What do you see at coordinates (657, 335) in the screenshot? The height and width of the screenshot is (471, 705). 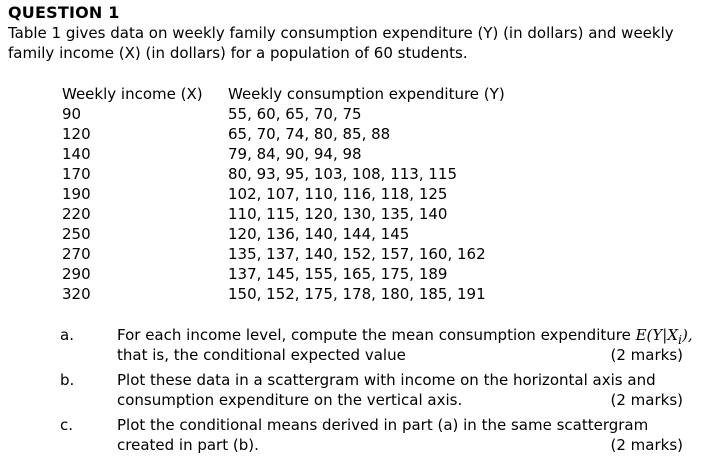 I see `math-expression: E(Y|X` at bounding box center [657, 335].